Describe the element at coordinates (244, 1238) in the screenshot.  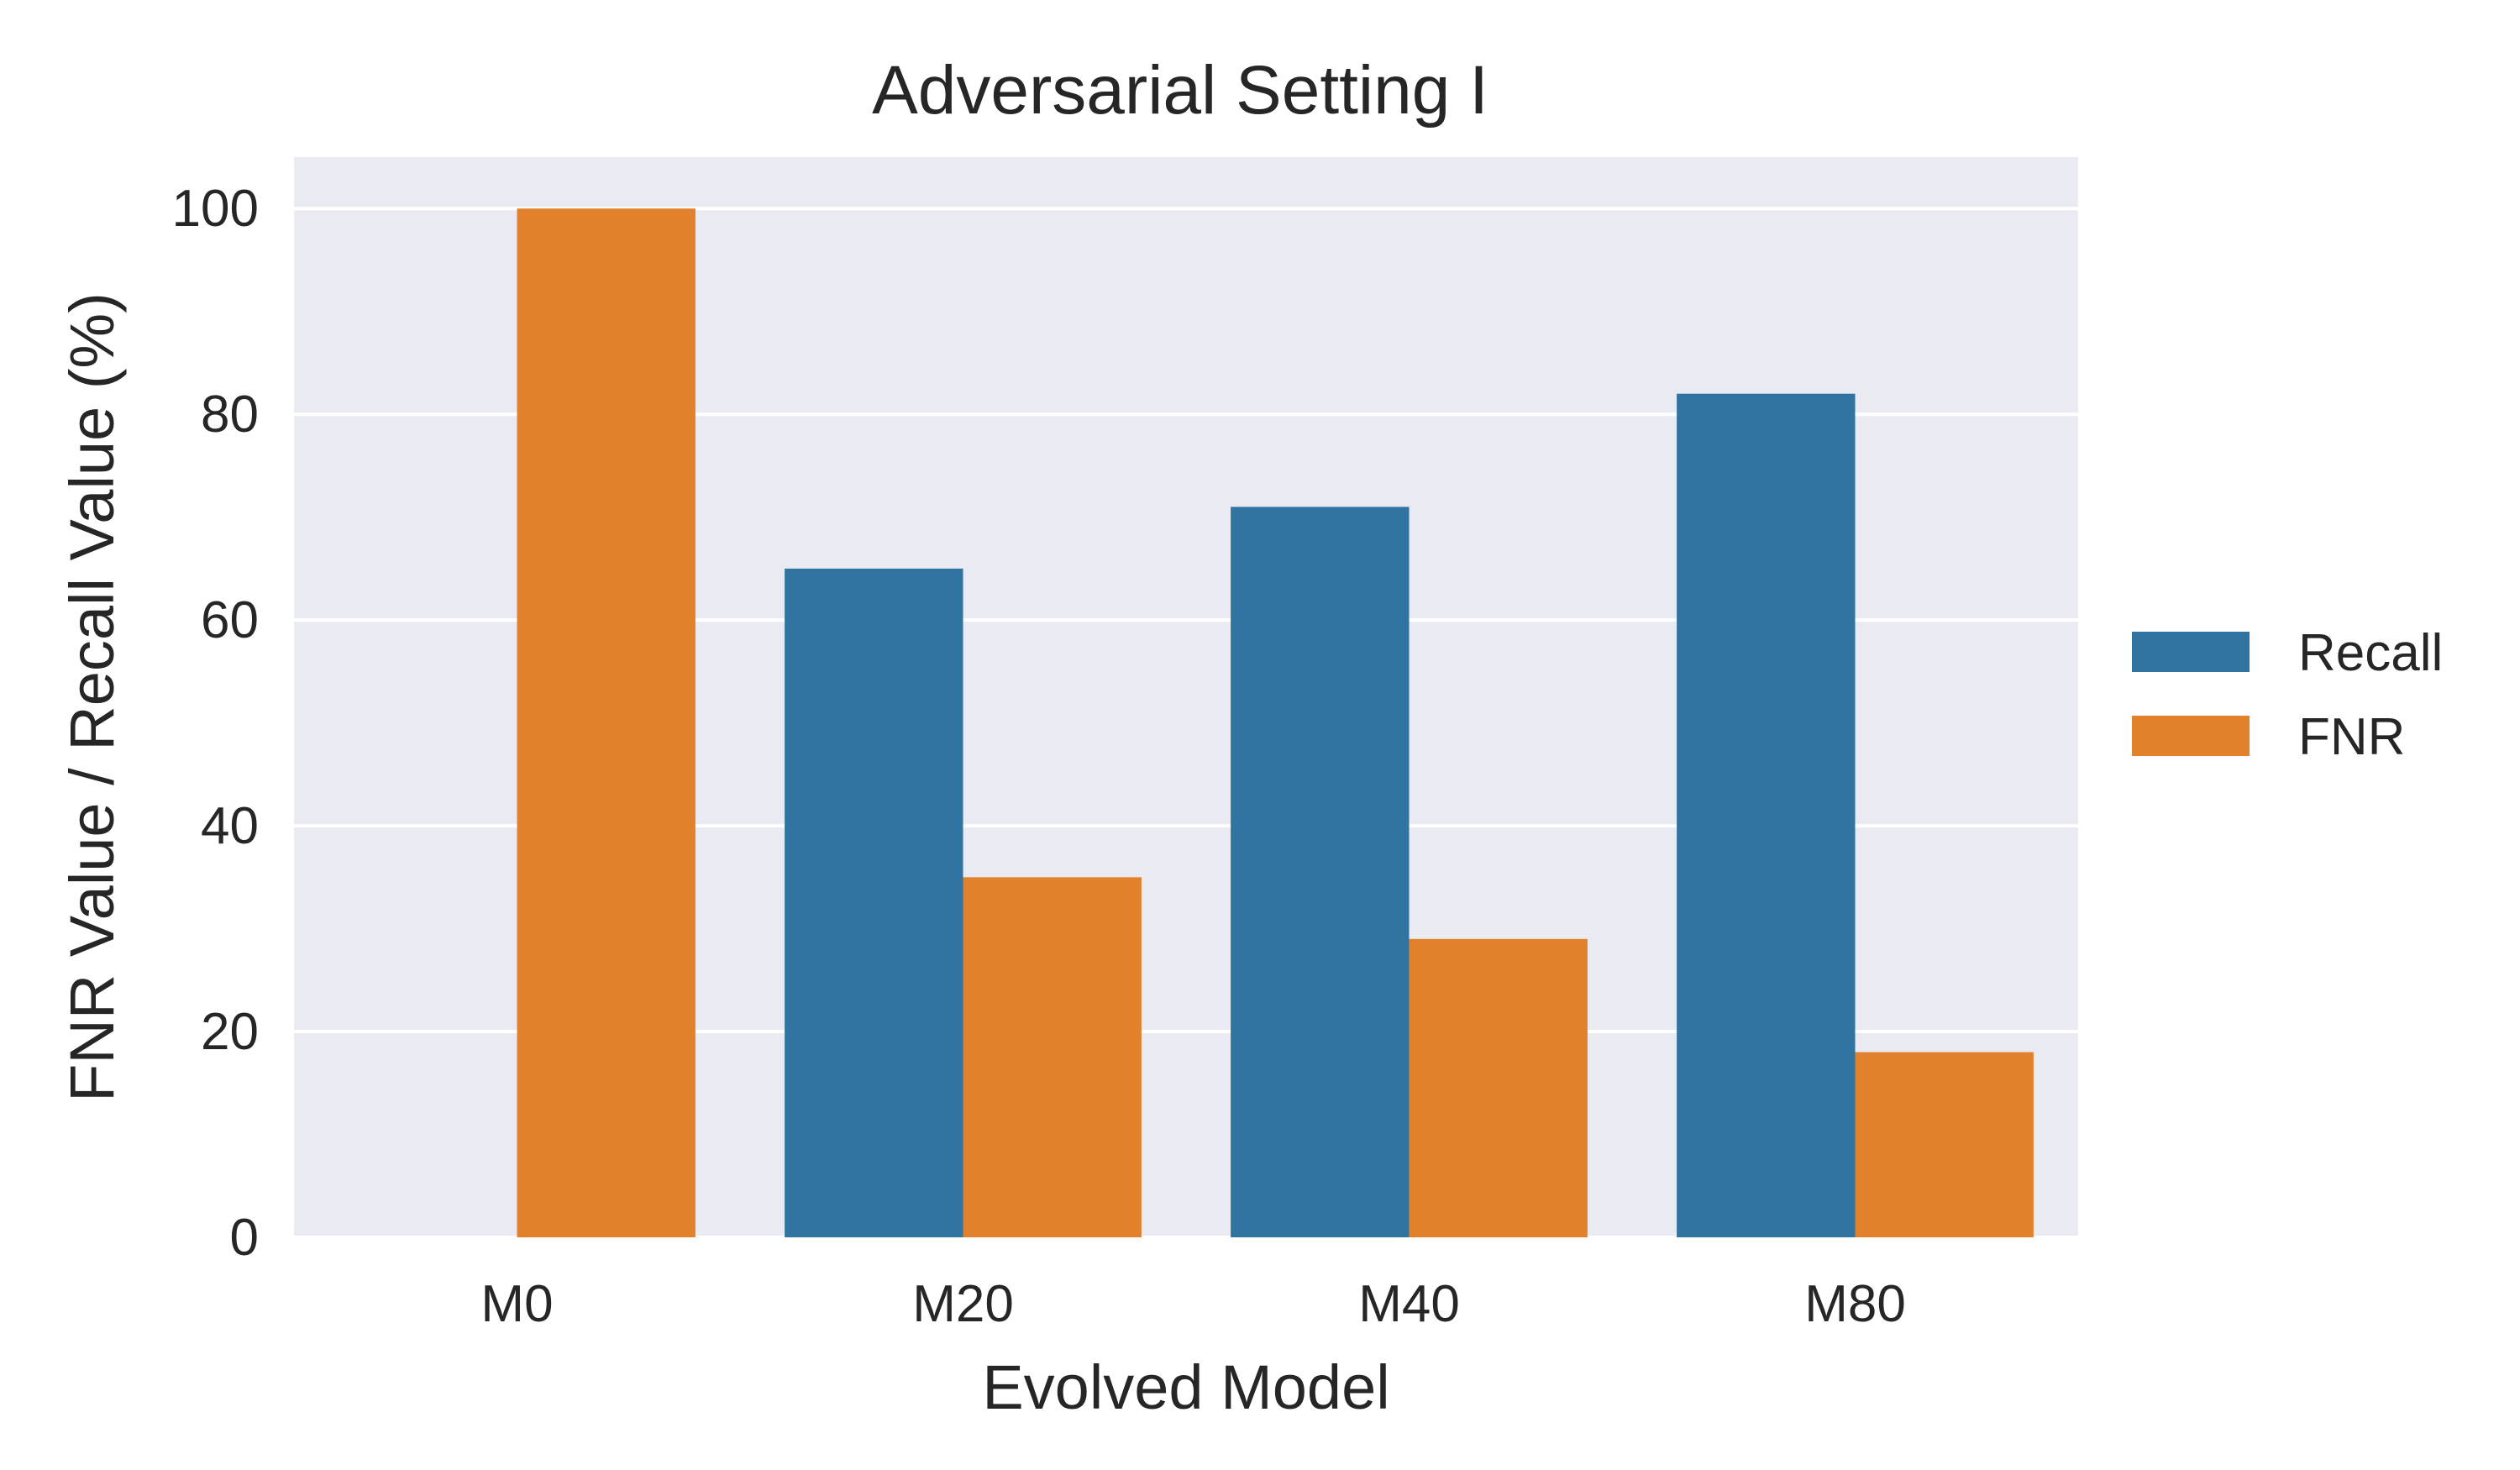
I see `y-tick-label: 0` at that location.